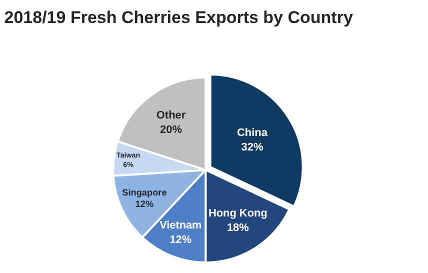  Describe the element at coordinates (238, 214) in the screenshot. I see `slice-label: Hong Kong` at that location.